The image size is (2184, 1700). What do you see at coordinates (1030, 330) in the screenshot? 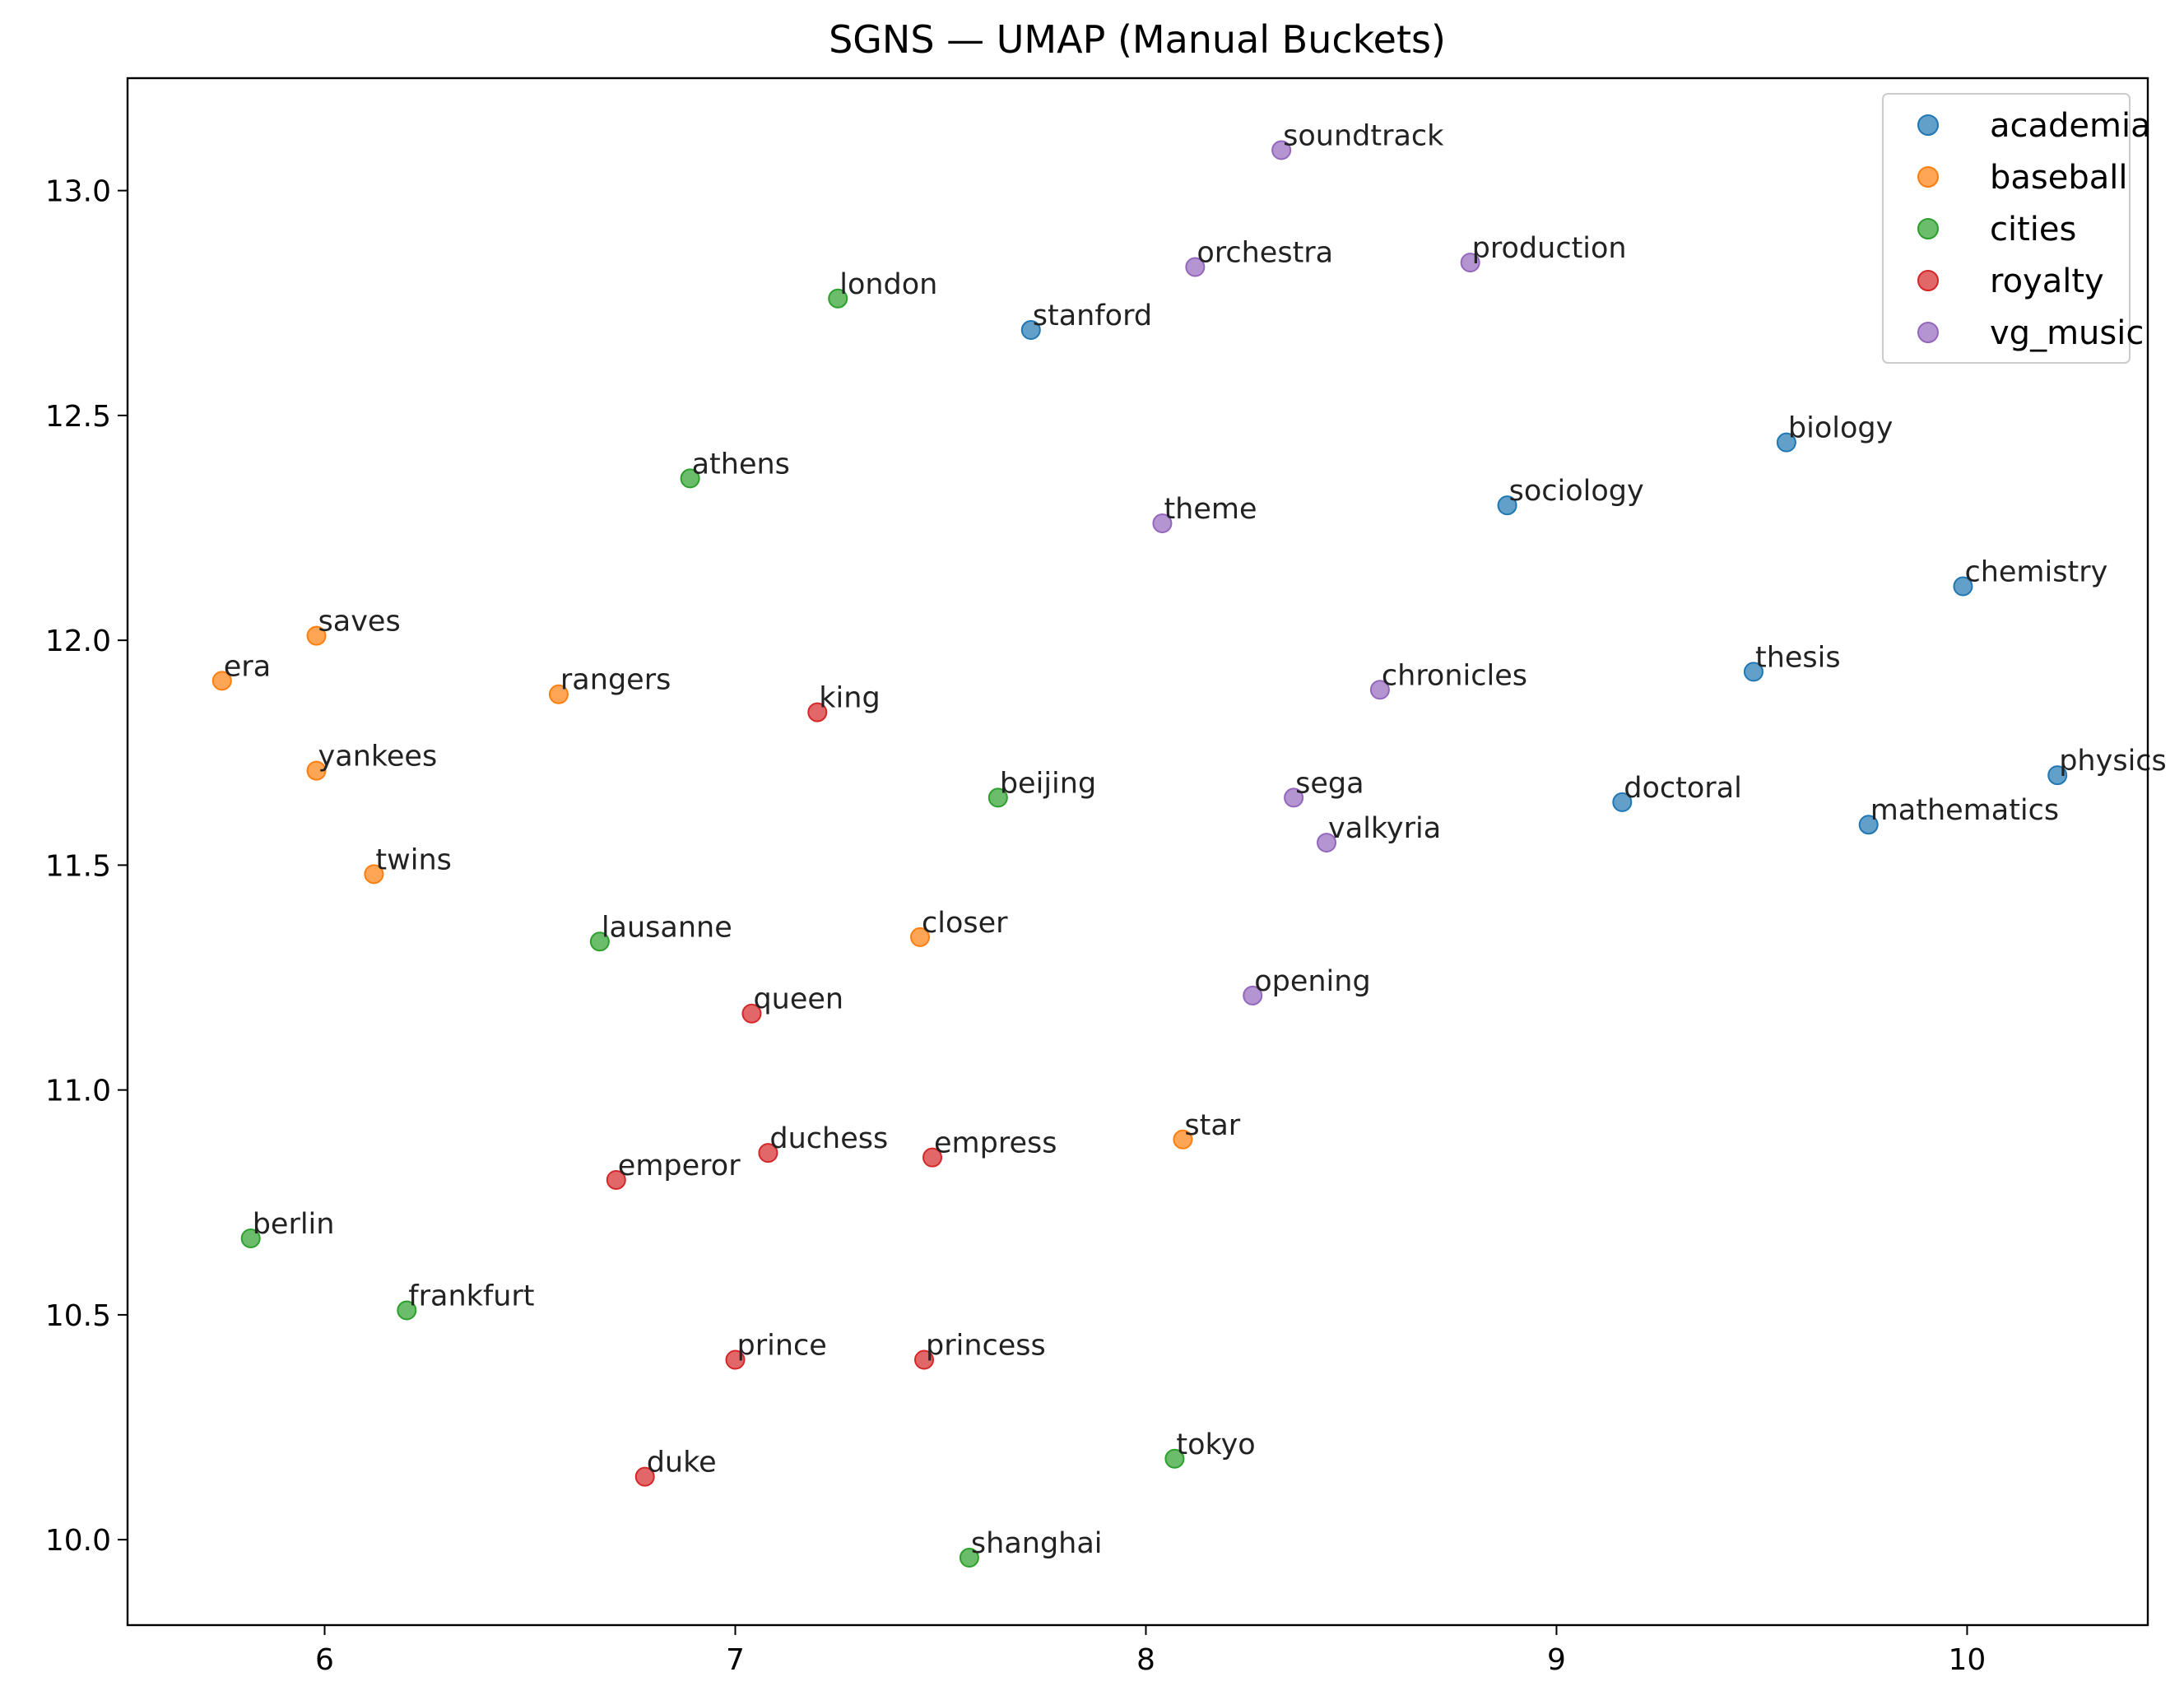
I see `point-stanford` at bounding box center [1030, 330].